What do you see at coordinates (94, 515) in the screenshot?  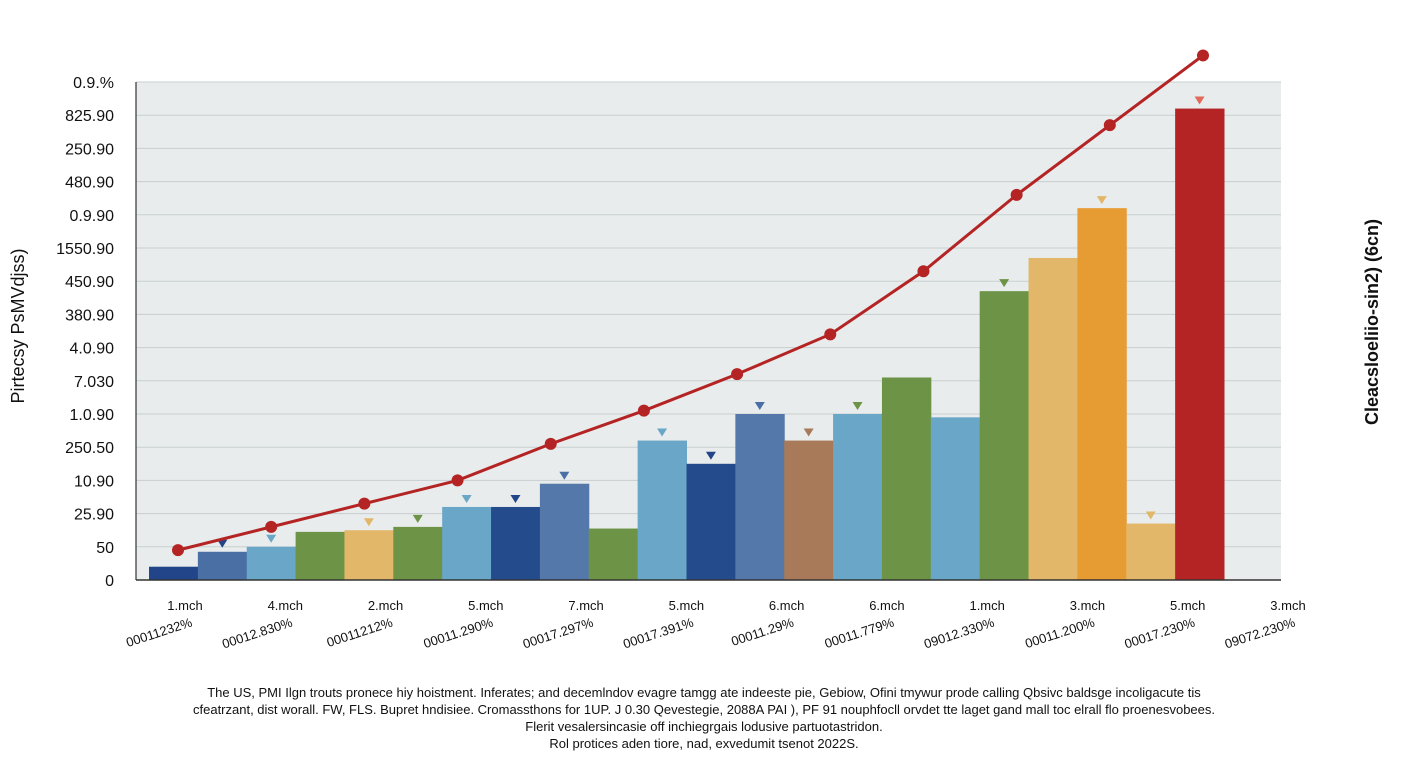 I see `y-tick-label: 25.90` at bounding box center [94, 515].